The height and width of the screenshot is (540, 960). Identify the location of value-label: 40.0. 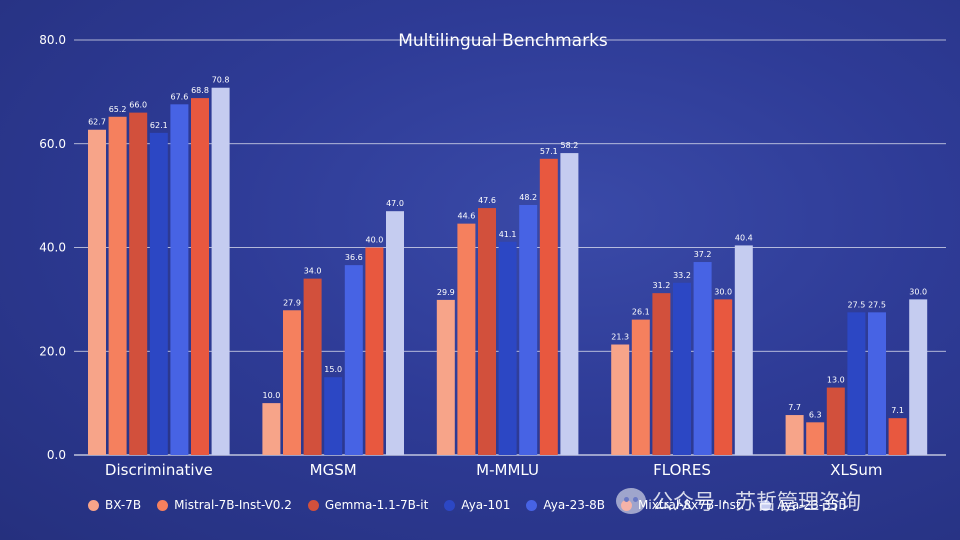
(374, 240).